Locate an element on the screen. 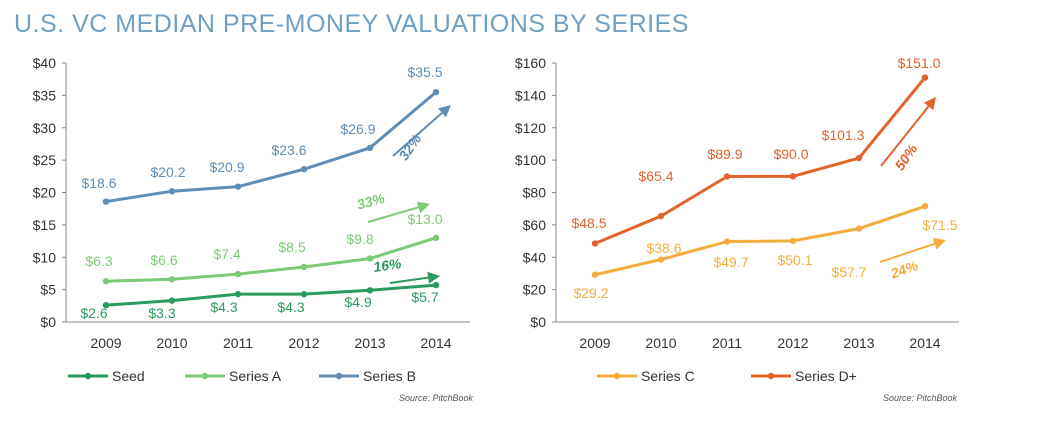 This screenshot has width=1048, height=432. legend-label: Series D+ is located at coordinates (826, 376).